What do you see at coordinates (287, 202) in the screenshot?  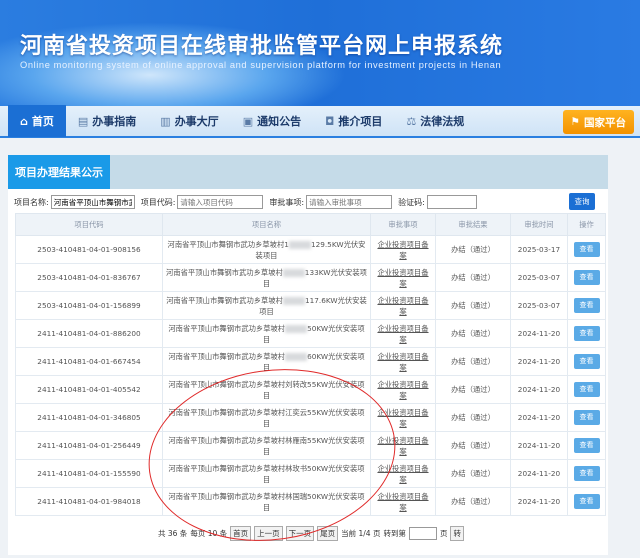 I see `matter-label: 审批事项:` at bounding box center [287, 202].